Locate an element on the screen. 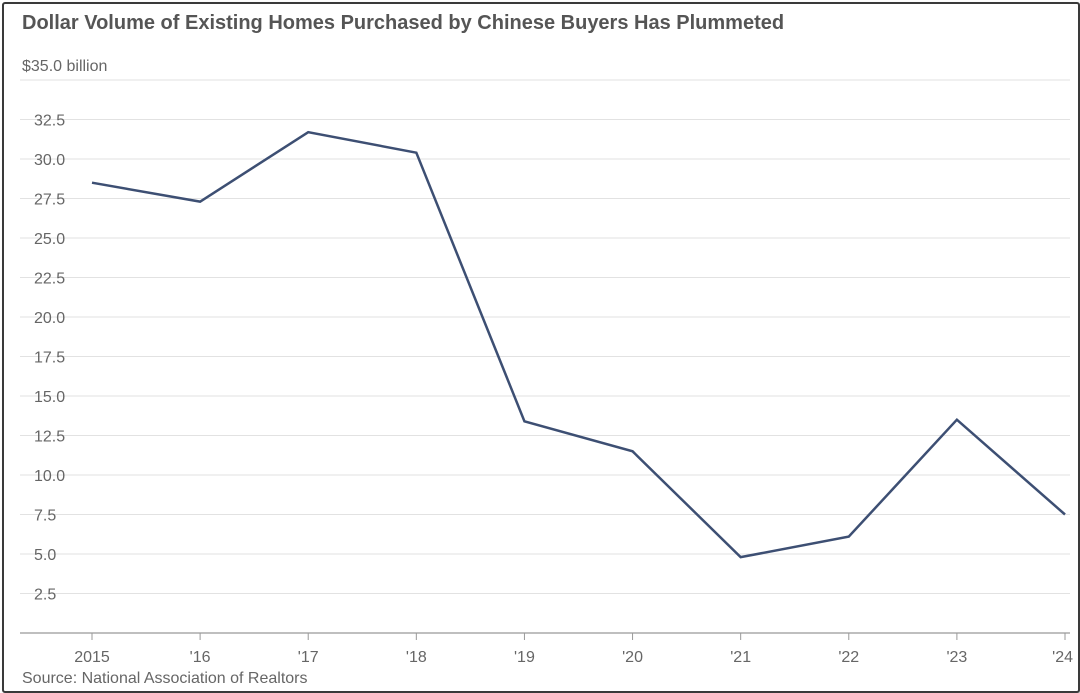 Image resolution: width=1080 pixels, height=693 pixels. y-tick-label: 2.5 is located at coordinates (45, 595).